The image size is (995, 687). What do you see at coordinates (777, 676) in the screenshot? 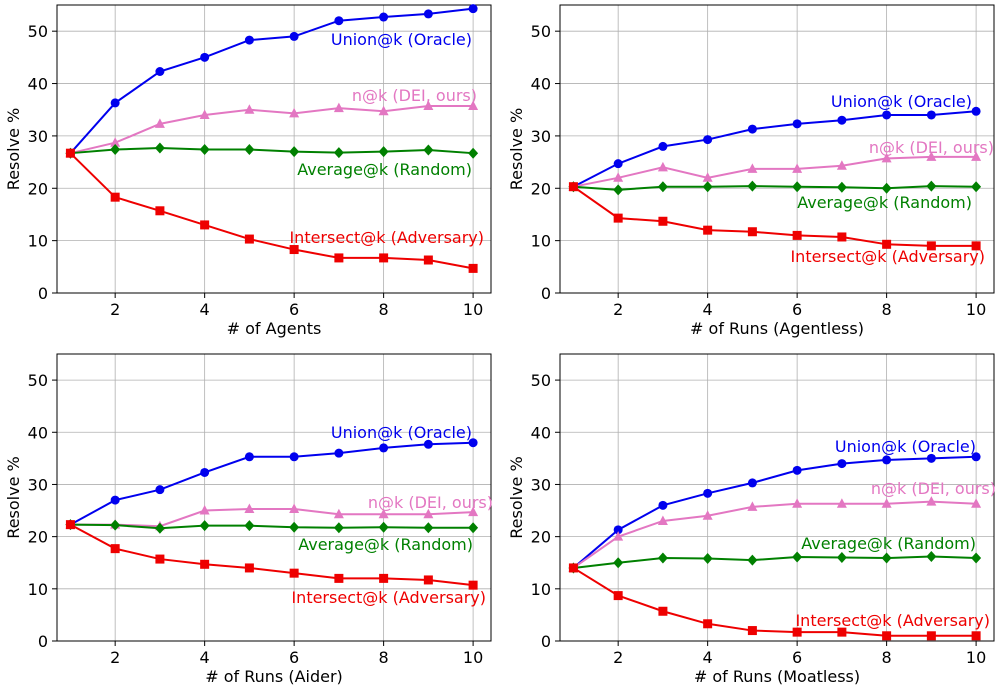
I see `x-axis-label: # of Runs (Moatless)` at bounding box center [777, 676].